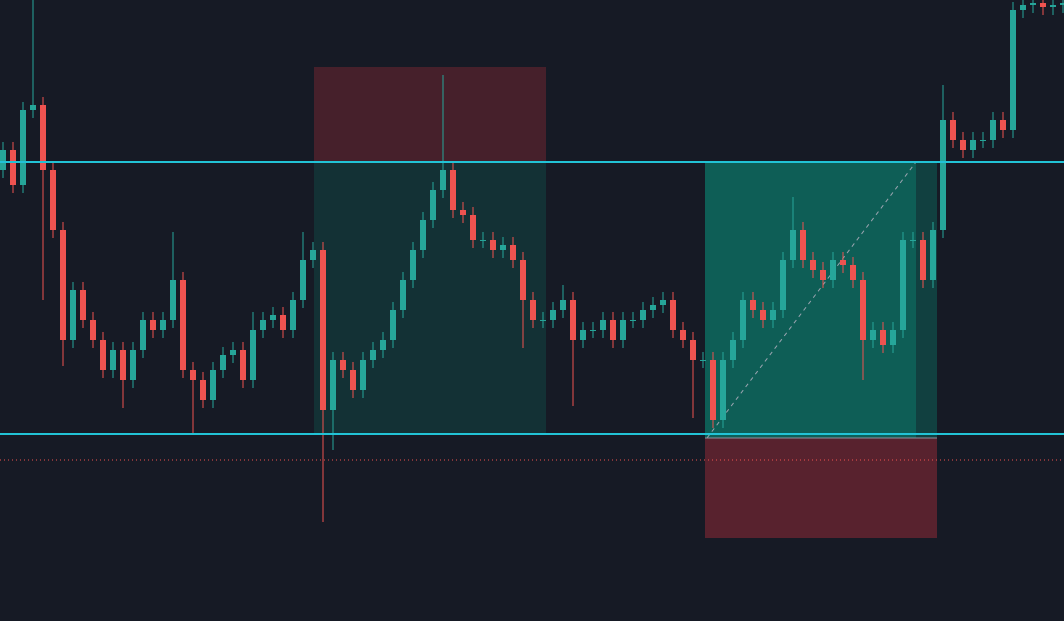 Image resolution: width=1064 pixels, height=621 pixels. What do you see at coordinates (430, 114) in the screenshot?
I see `stop-zone` at bounding box center [430, 114].